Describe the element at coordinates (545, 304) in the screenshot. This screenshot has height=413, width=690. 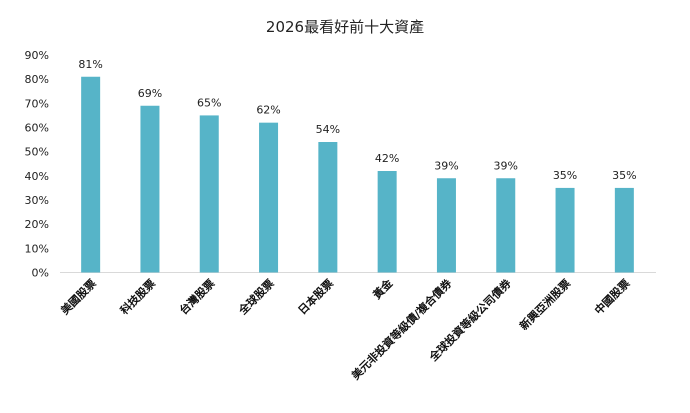
I see `category-label: 新興亞洲股票` at that location.